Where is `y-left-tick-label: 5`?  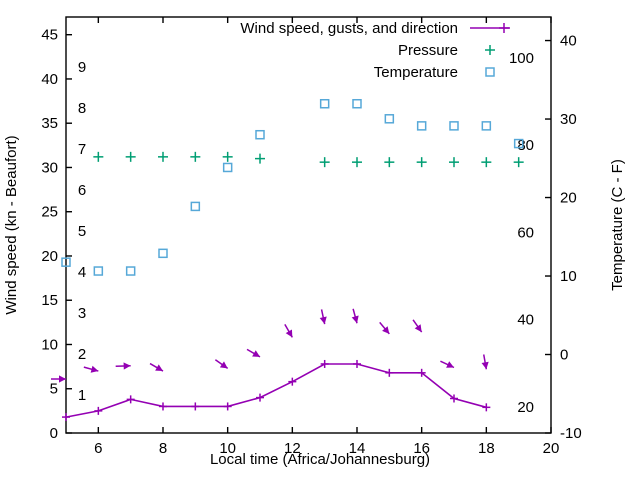
y-left-tick-label: 5 is located at coordinates (54, 389).